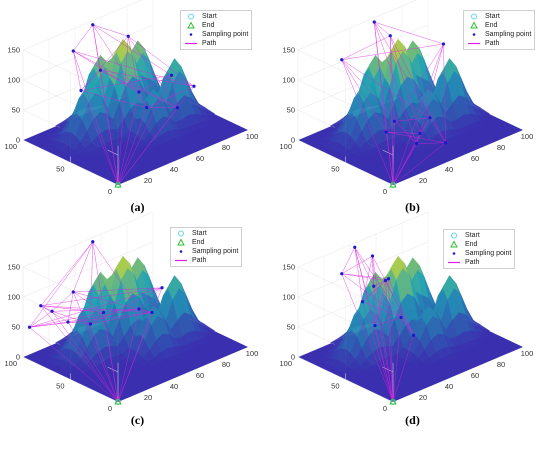  What do you see at coordinates (412, 420) in the screenshot?
I see `caption-d: (d)` at bounding box center [412, 420].